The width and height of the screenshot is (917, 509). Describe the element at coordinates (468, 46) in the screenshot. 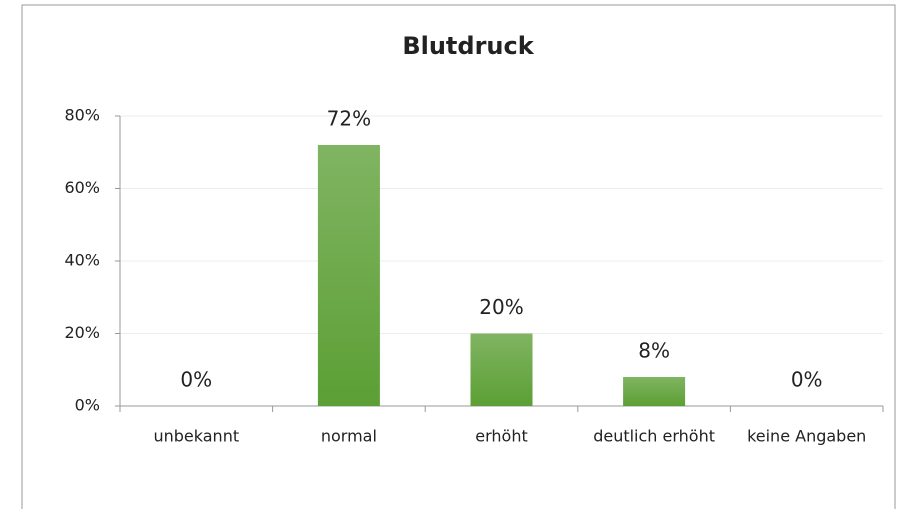

I see `chart-title: Blutdruck` at that location.